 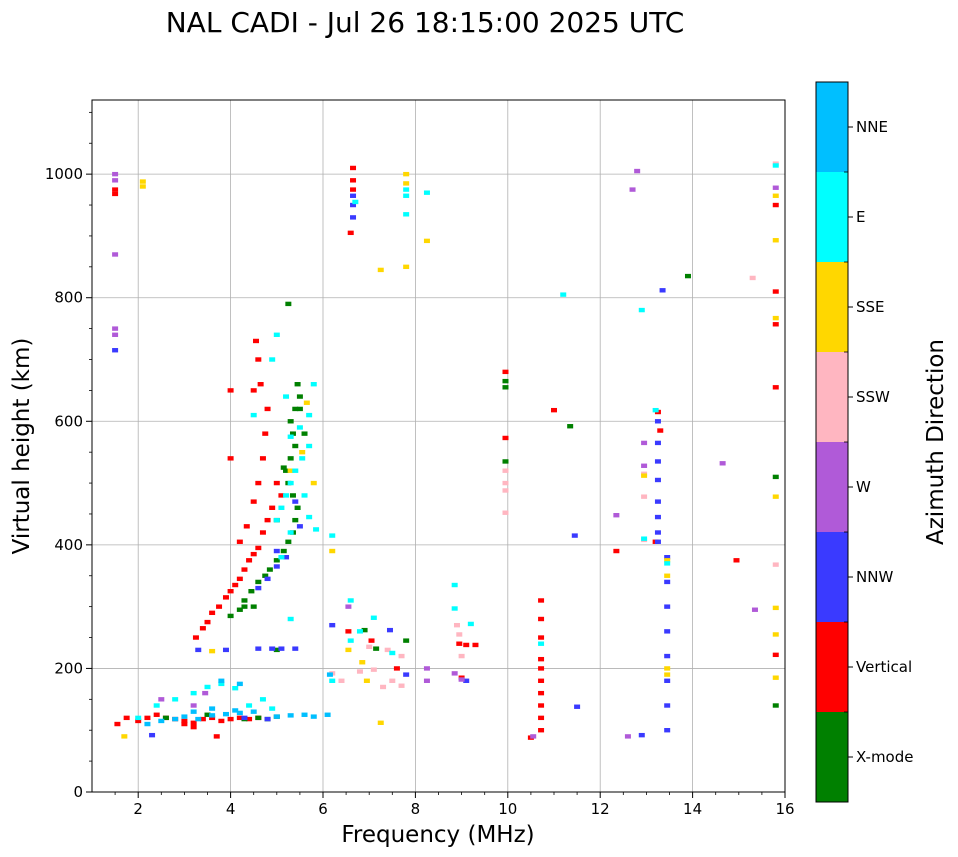 I want to click on colorbar-category-label: NNW, so click(x=874, y=577).